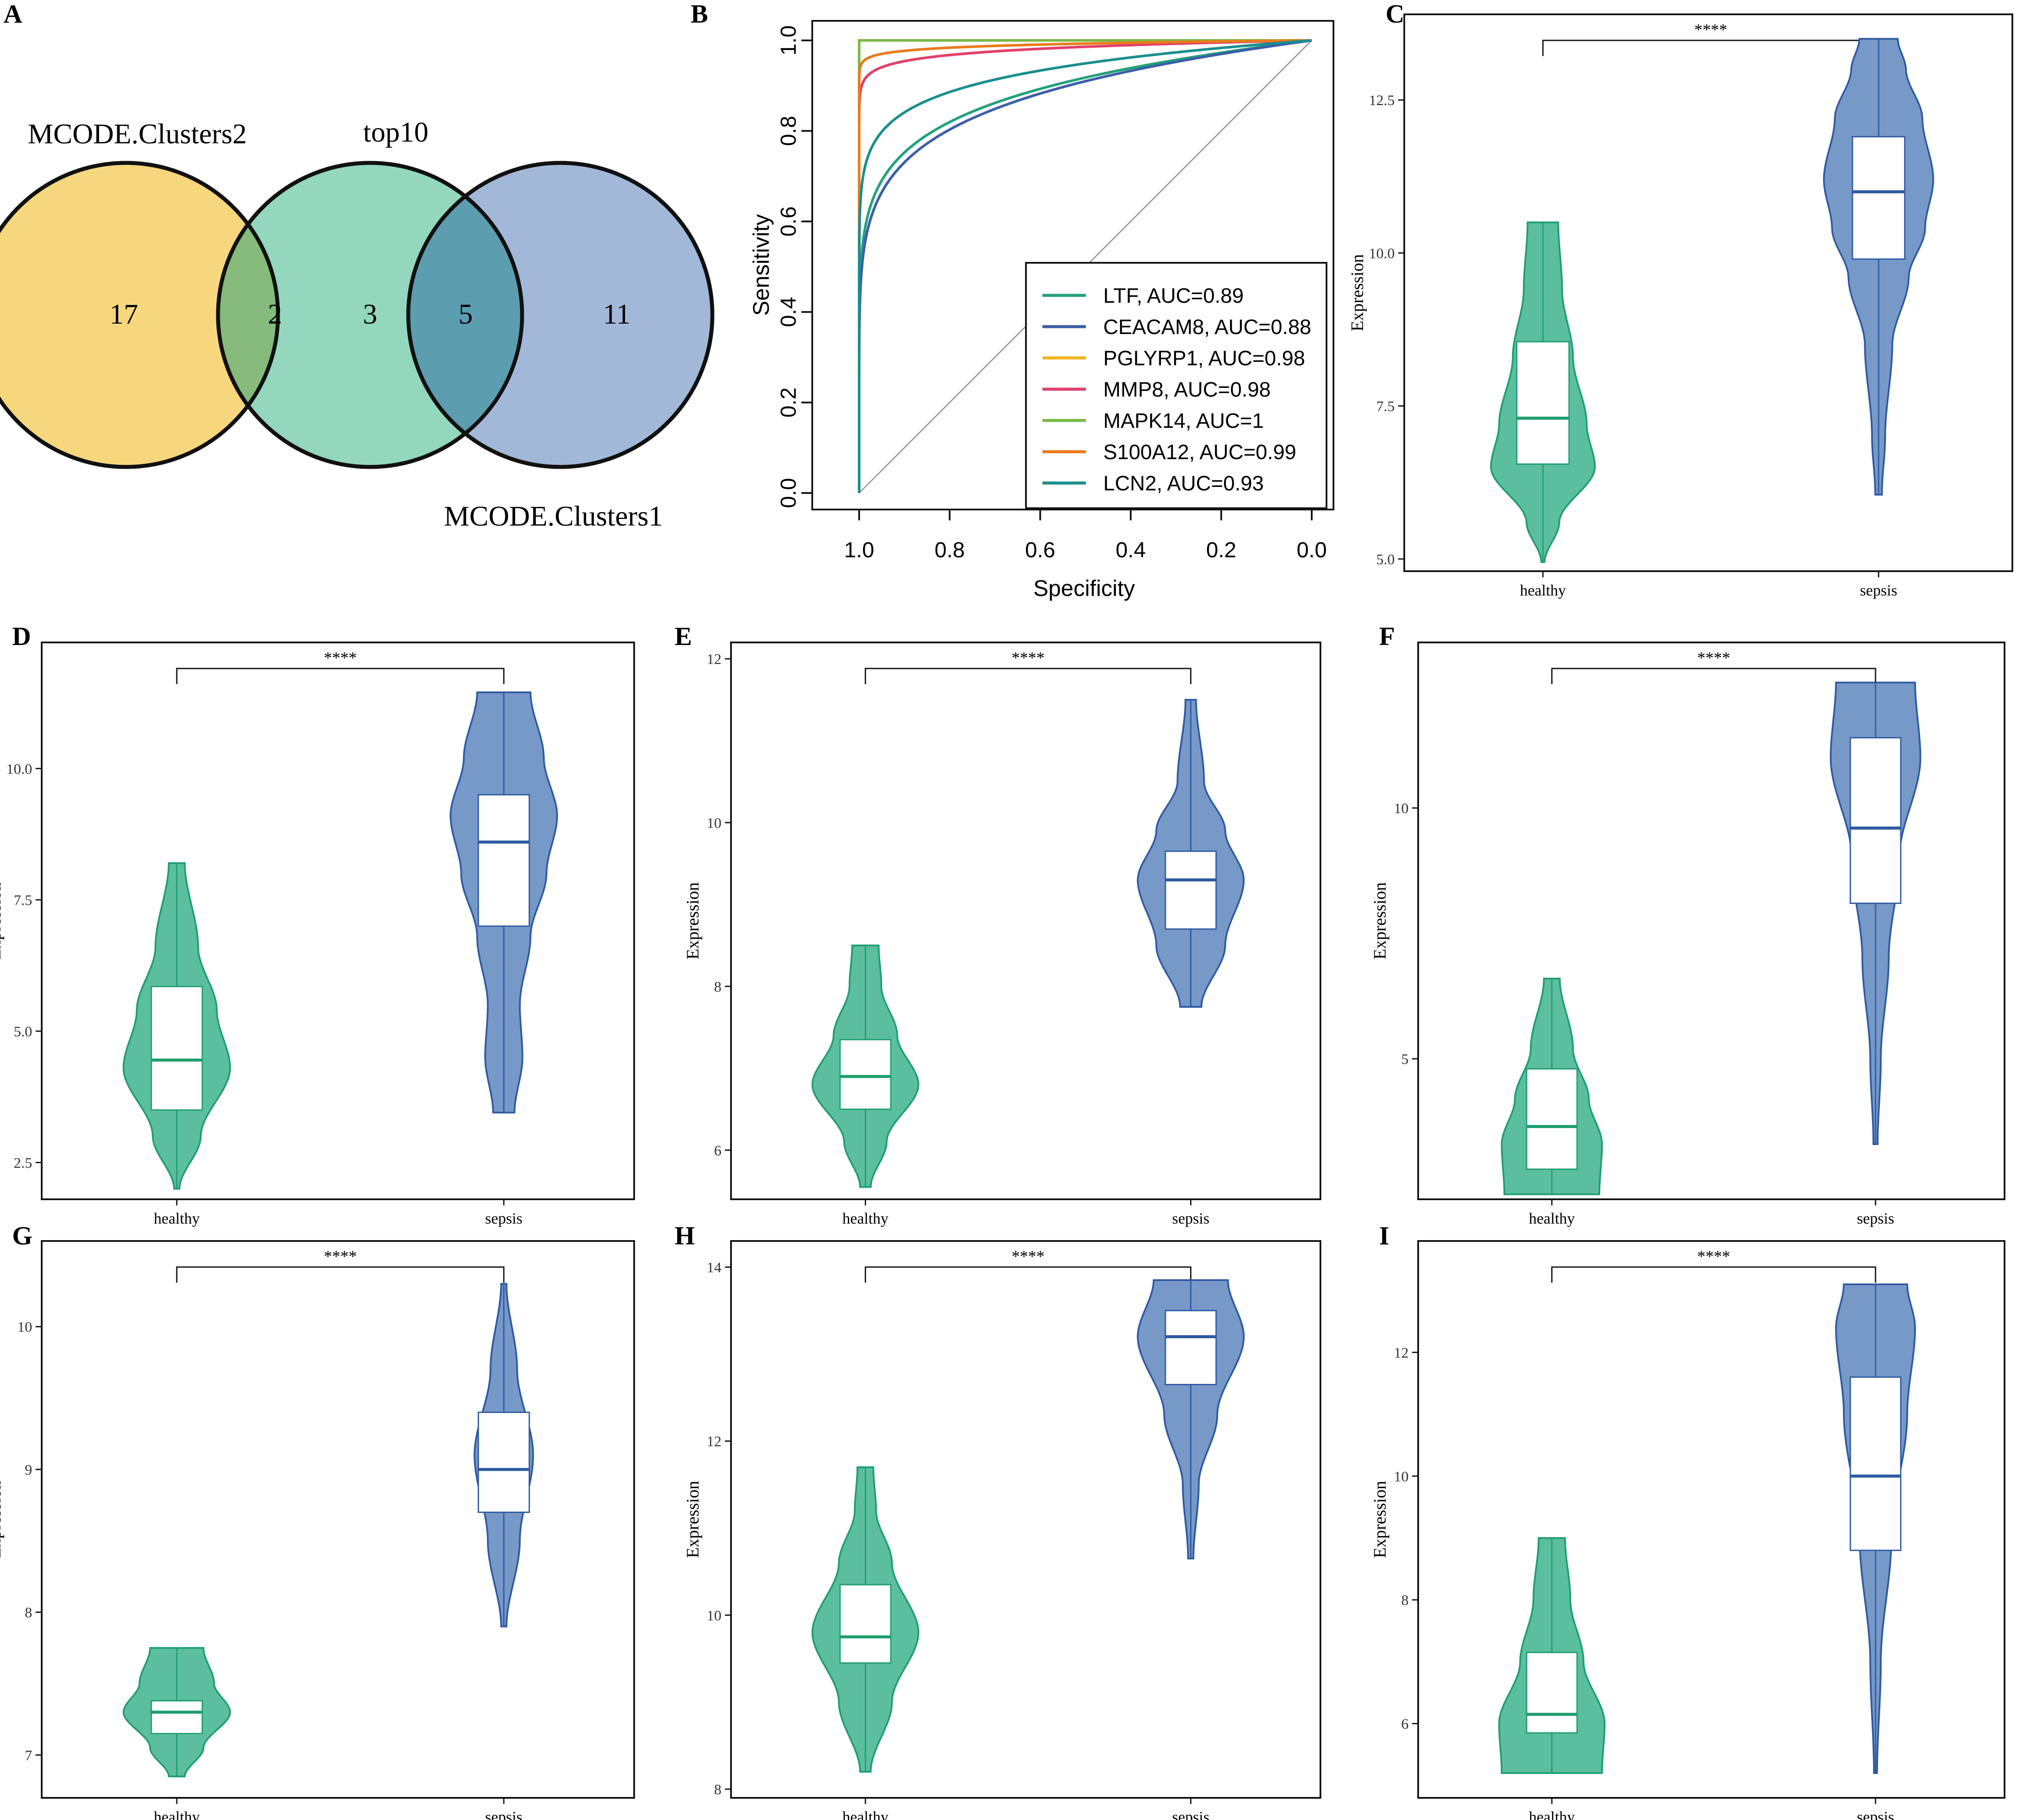 Image resolution: width=2018 pixels, height=1820 pixels. I want to click on y-tick-label: 7.5, so click(1385, 407).